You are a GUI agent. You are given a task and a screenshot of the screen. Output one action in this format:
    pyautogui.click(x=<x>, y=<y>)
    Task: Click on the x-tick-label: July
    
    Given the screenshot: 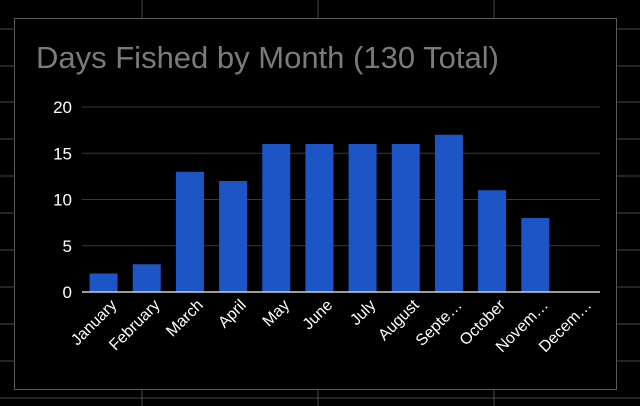 What is the action you would take?
    pyautogui.click(x=363, y=313)
    